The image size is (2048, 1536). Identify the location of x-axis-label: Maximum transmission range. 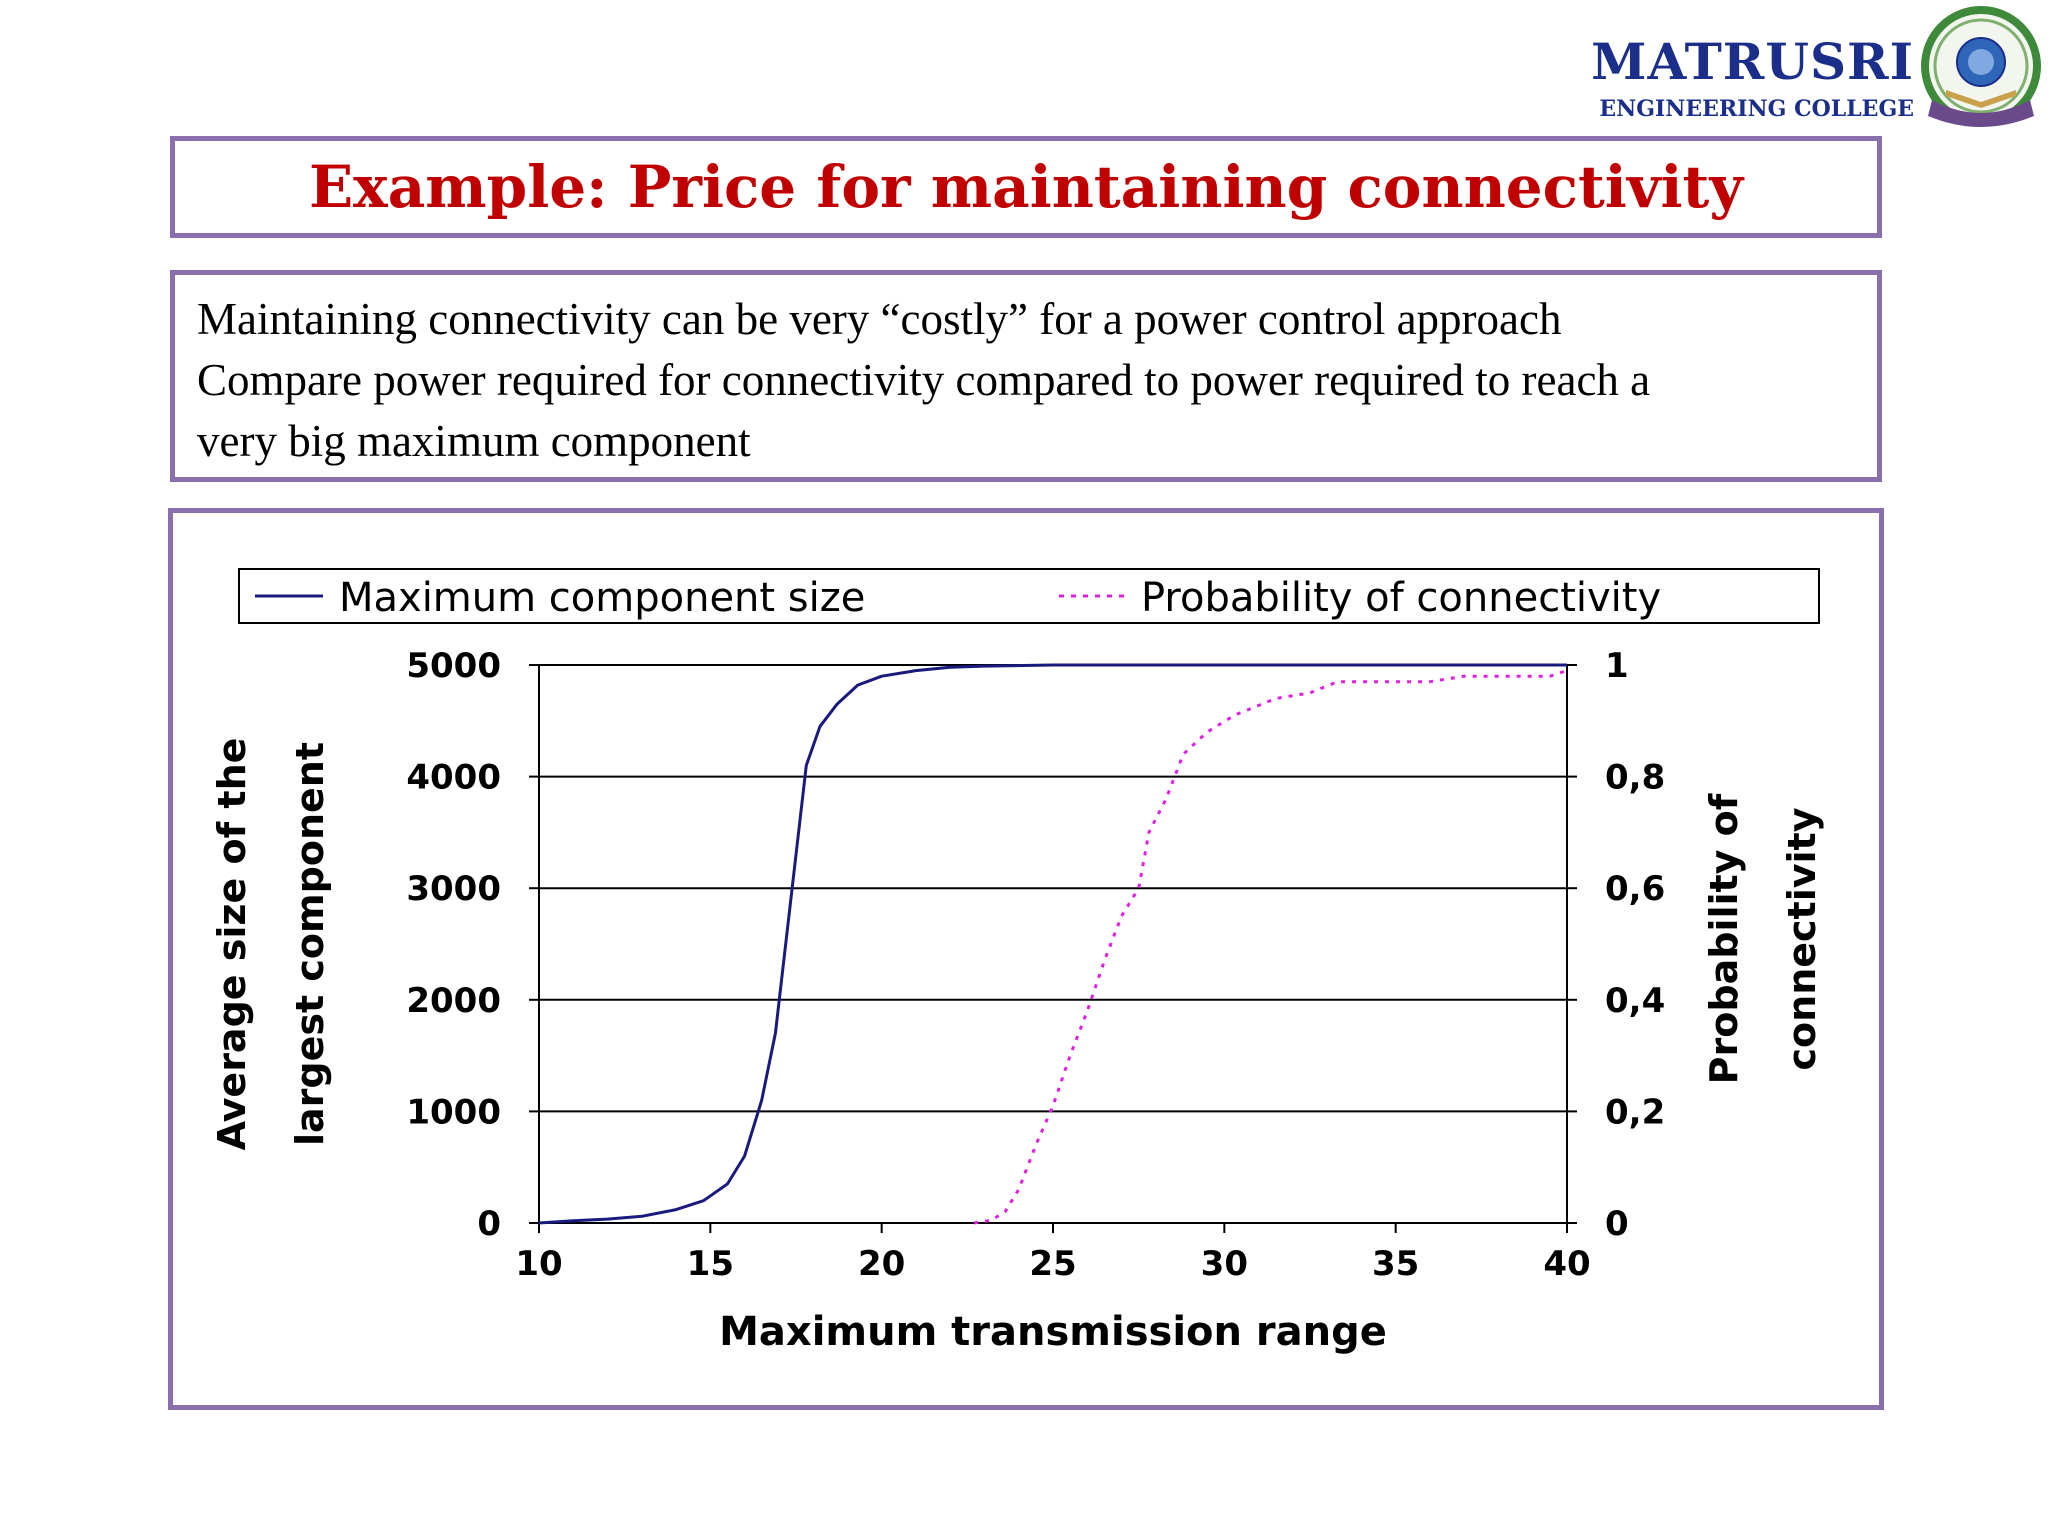
(1053, 1332).